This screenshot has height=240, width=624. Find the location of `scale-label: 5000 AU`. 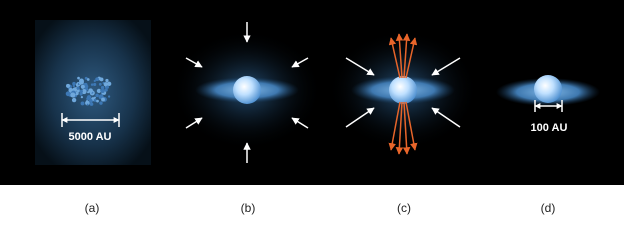

scale-label: 5000 AU is located at coordinates (89, 137).